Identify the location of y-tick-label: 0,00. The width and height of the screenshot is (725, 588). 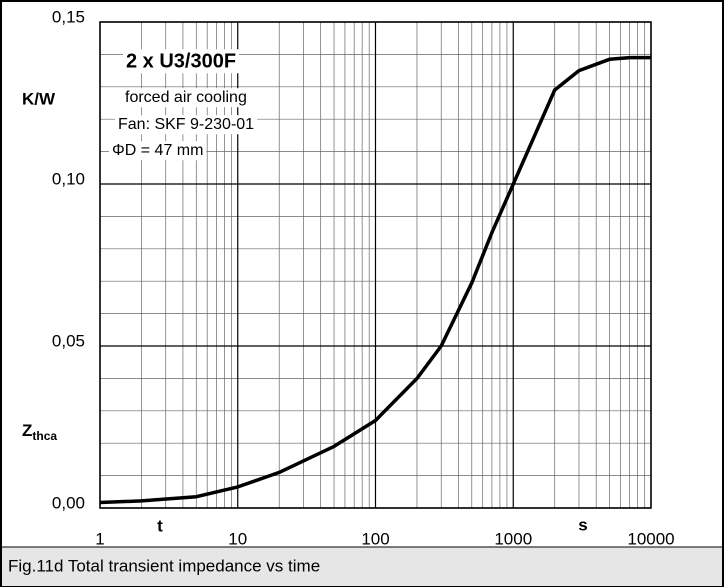
(68, 502).